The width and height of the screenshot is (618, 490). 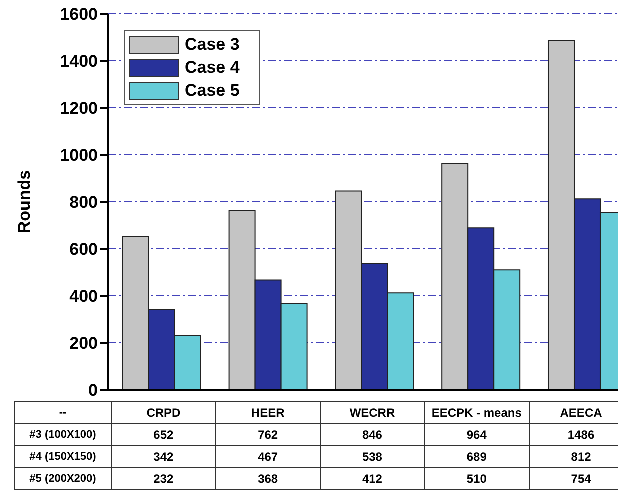 What do you see at coordinates (268, 435) in the screenshot?
I see `data-label: 762` at bounding box center [268, 435].